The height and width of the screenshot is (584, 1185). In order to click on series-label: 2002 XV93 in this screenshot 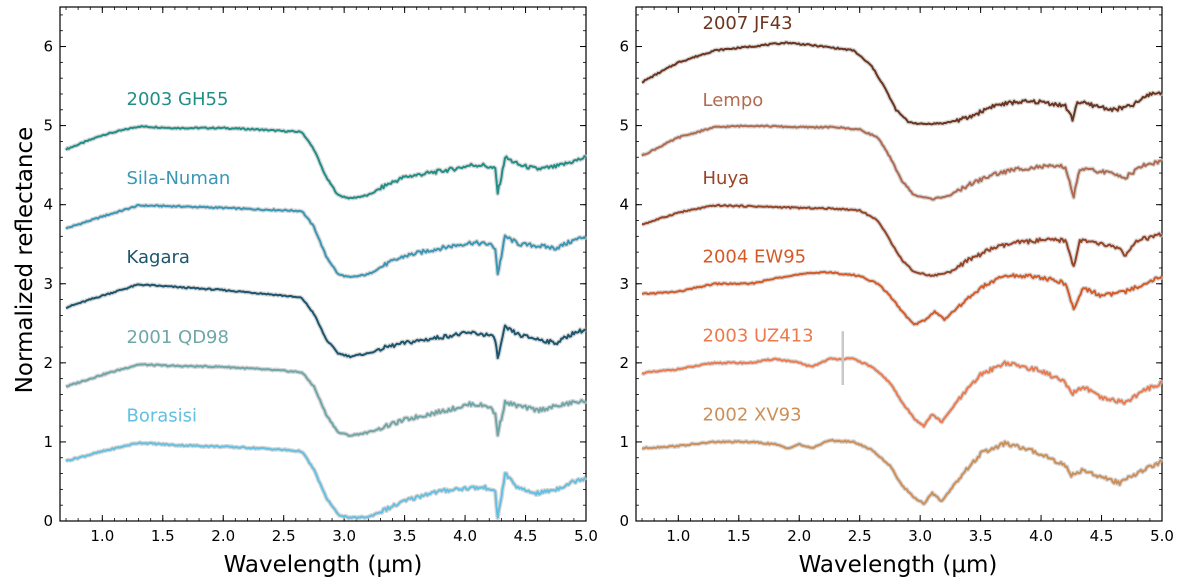, I will do `click(752, 415)`.